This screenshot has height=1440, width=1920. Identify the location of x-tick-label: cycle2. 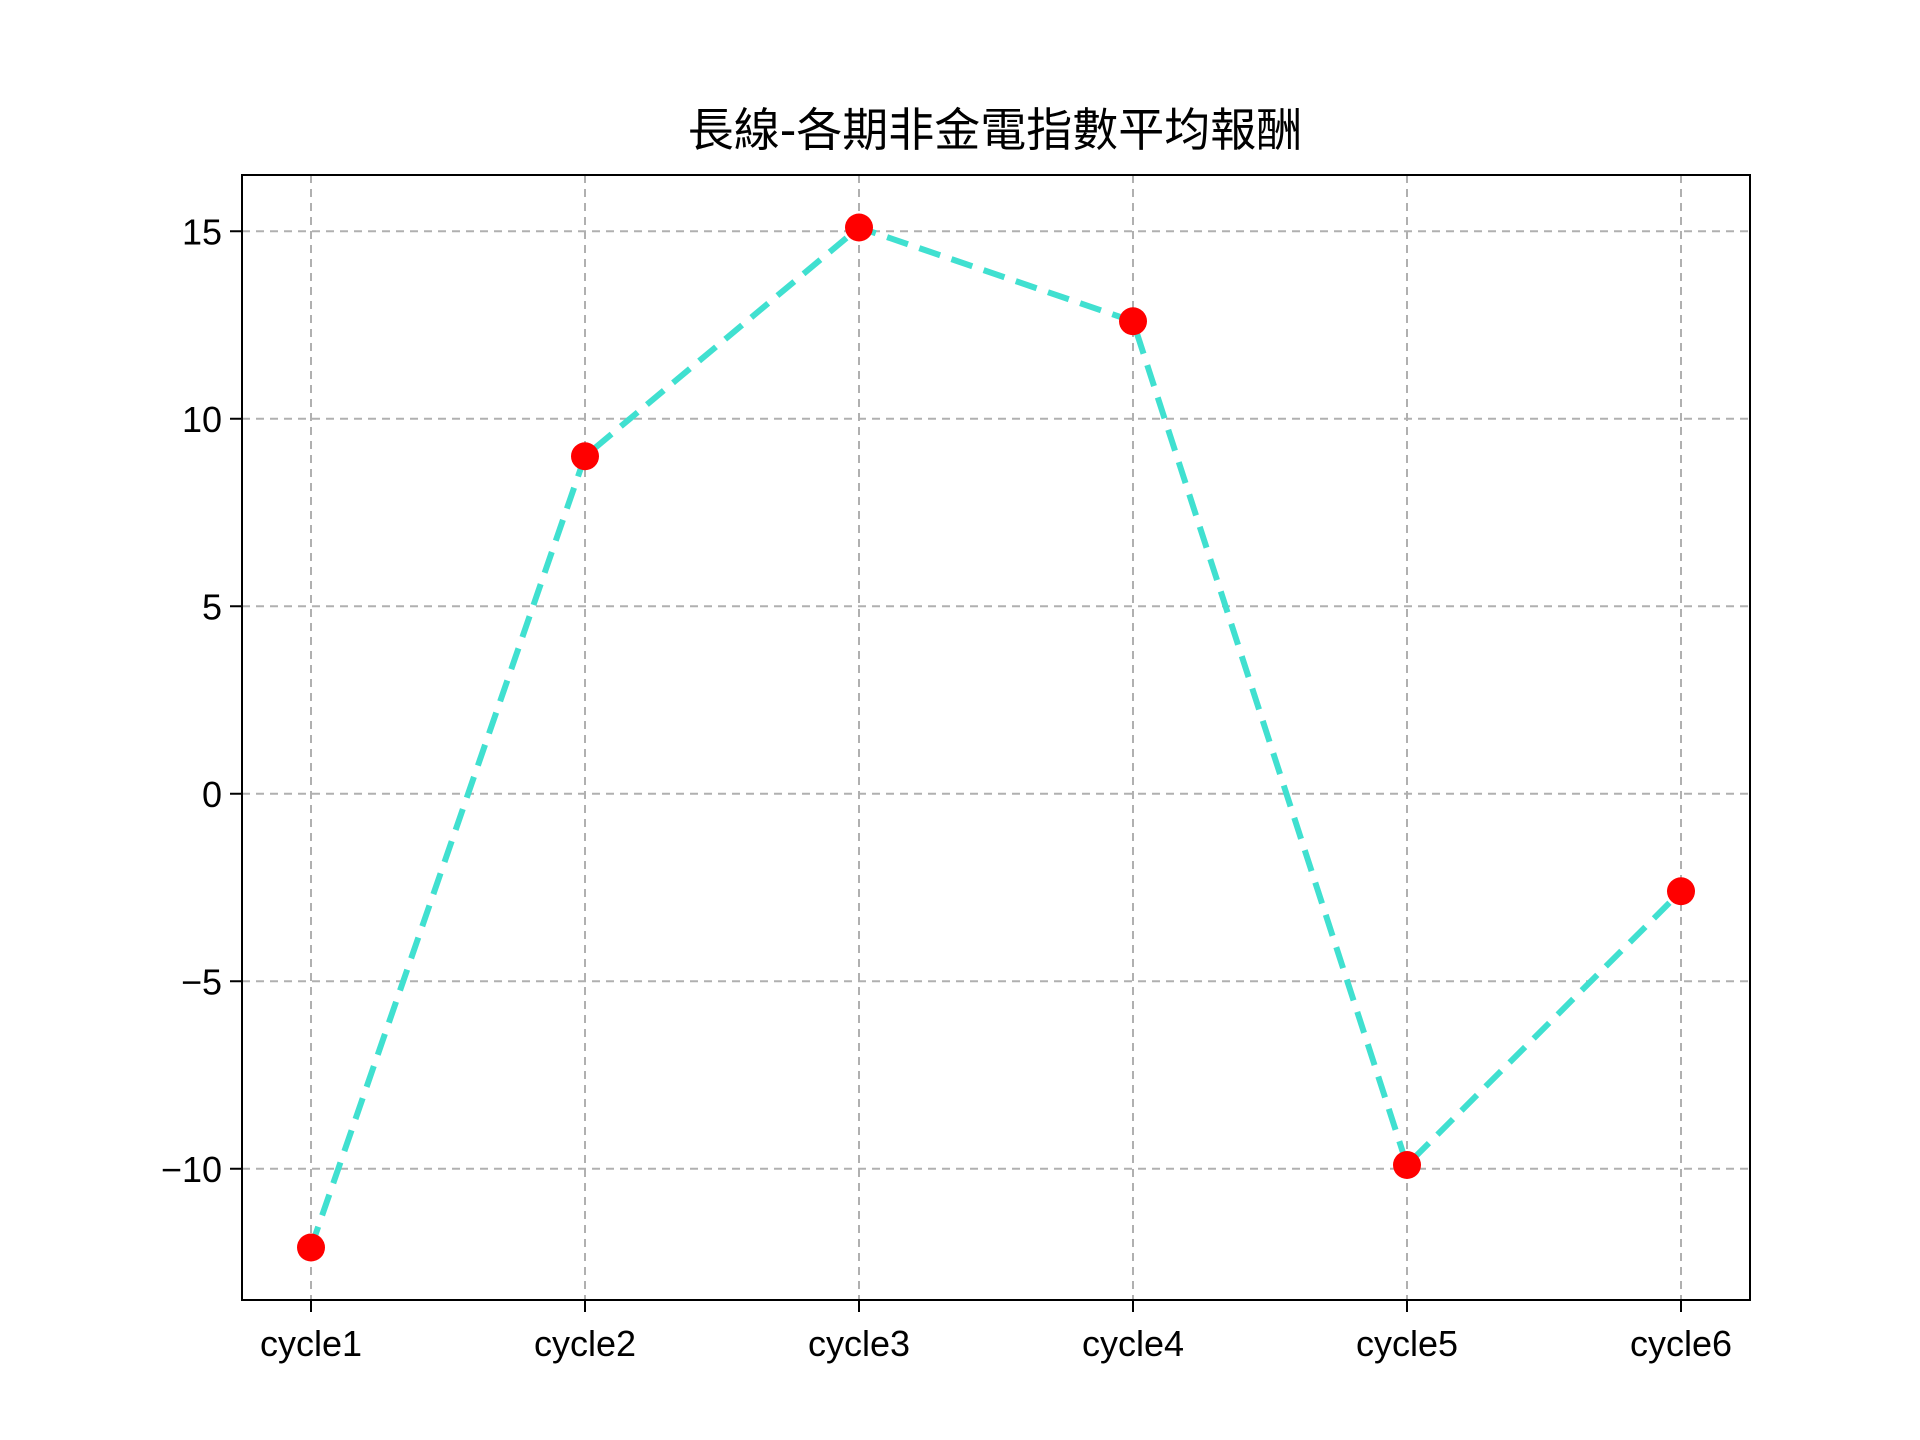
(585, 1343).